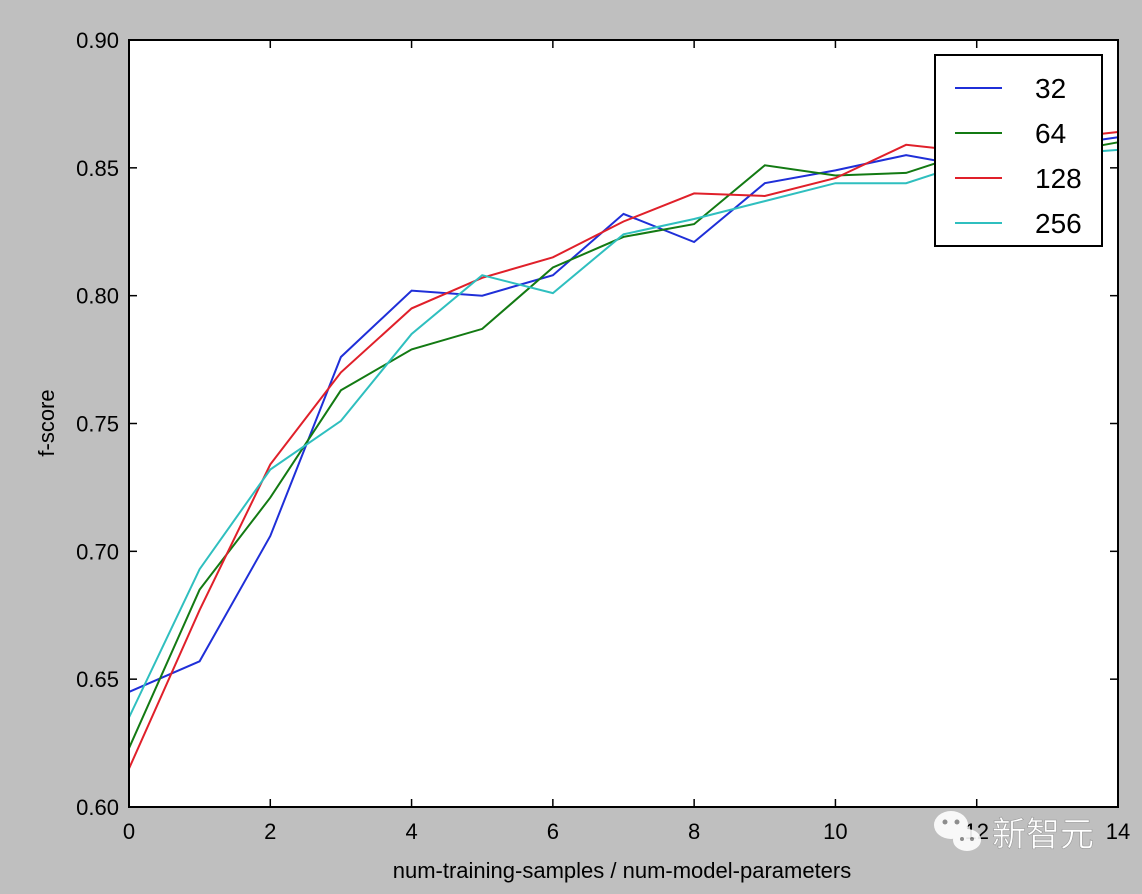 This screenshot has height=894, width=1142. Describe the element at coordinates (694, 831) in the screenshot. I see `x-tick-label: 8` at that location.